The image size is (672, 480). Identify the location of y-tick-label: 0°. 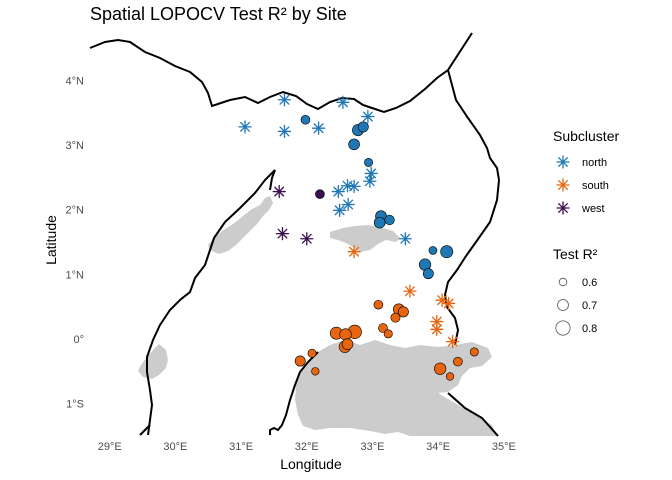
(78, 340).